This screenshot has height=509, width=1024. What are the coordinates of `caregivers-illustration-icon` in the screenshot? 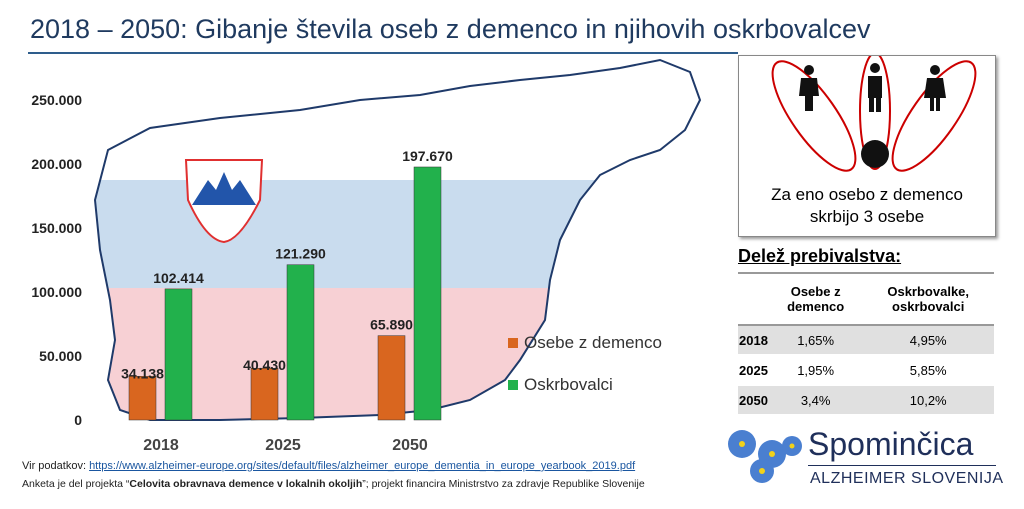 It's located at (874, 112).